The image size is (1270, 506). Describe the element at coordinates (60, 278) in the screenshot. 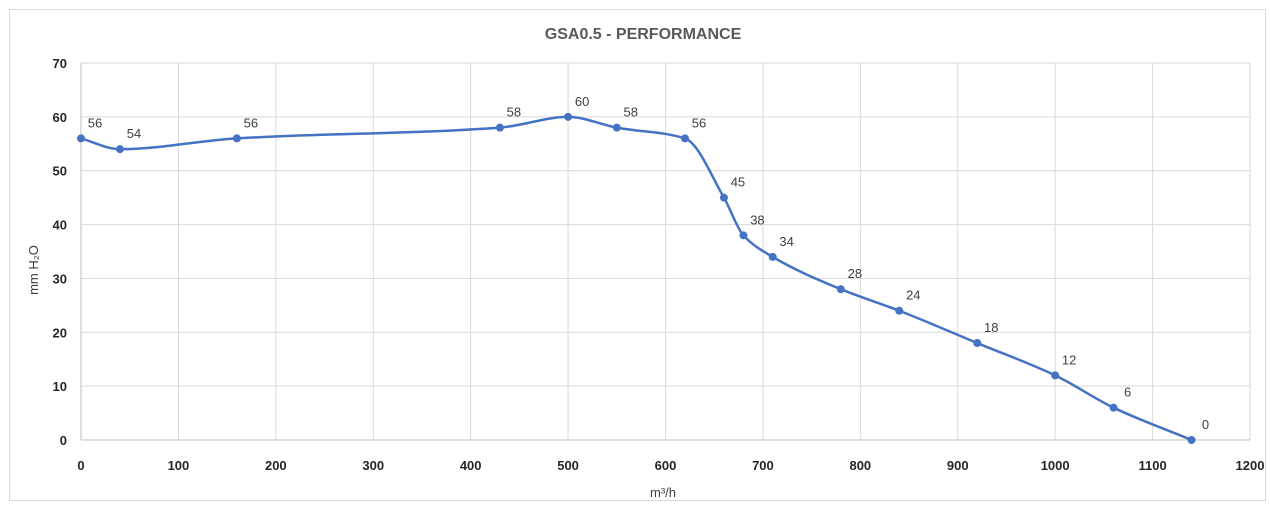

I see `y-tick-label: 30` at that location.